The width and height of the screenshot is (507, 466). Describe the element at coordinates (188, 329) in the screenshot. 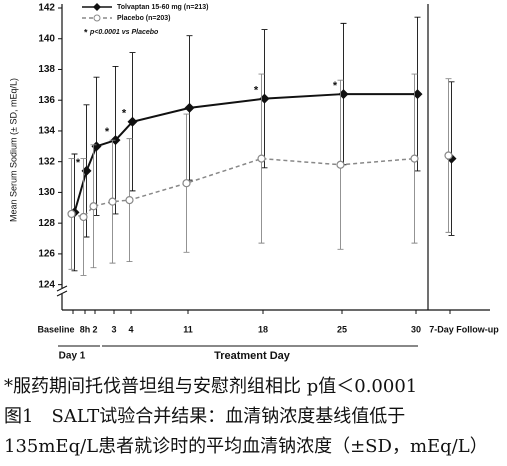

I see `x-tick-label: 11` at that location.